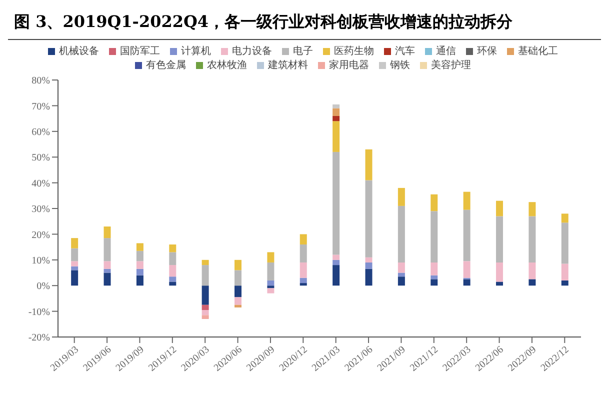  What do you see at coordinates (41, 184) in the screenshot?
I see `y-tick-label: 40%` at bounding box center [41, 184].